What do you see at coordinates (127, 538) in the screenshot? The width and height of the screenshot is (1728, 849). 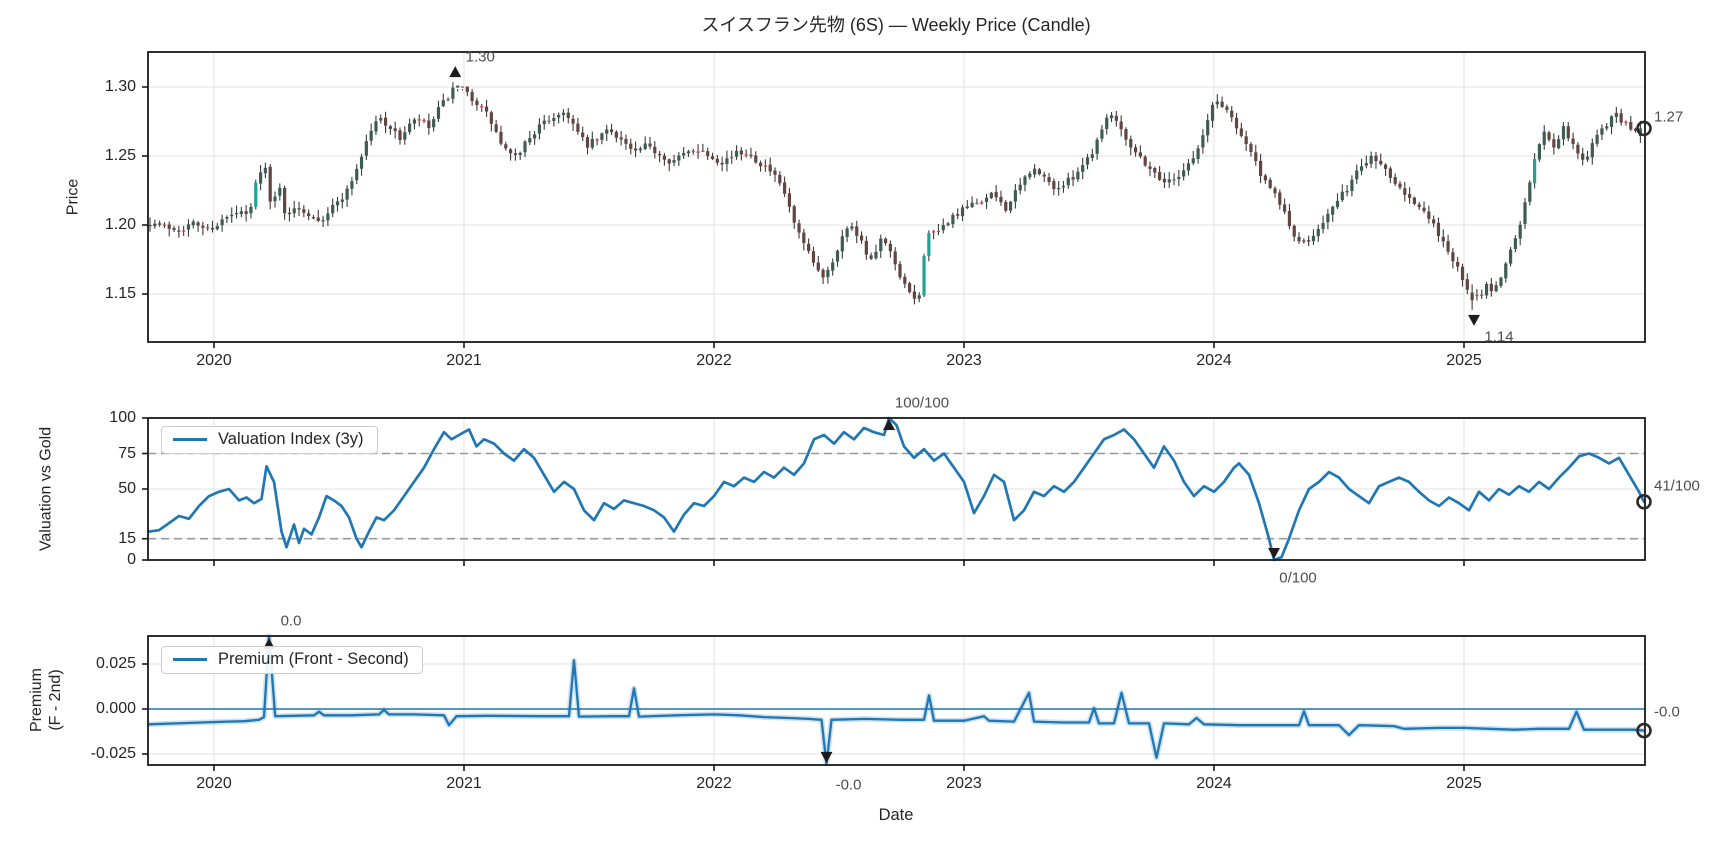 I see `y-tick-label: 15` at bounding box center [127, 538].